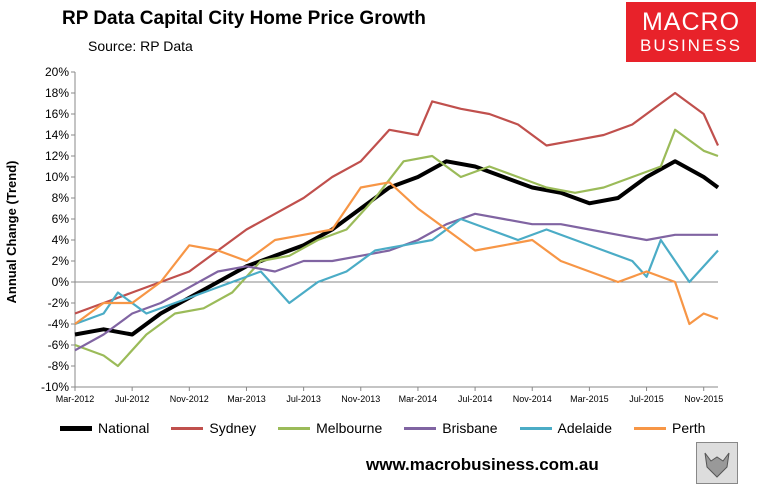  I want to click on wolf-logo-icon, so click(717, 463).